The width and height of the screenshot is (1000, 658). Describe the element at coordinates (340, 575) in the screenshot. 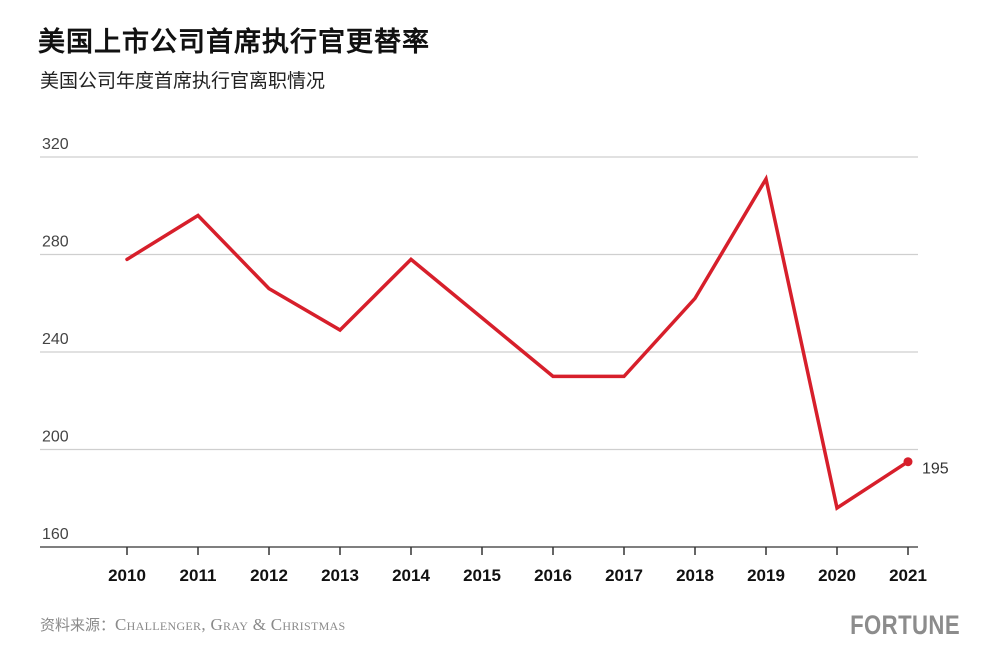

I see `x-tick-label: 2013` at that location.